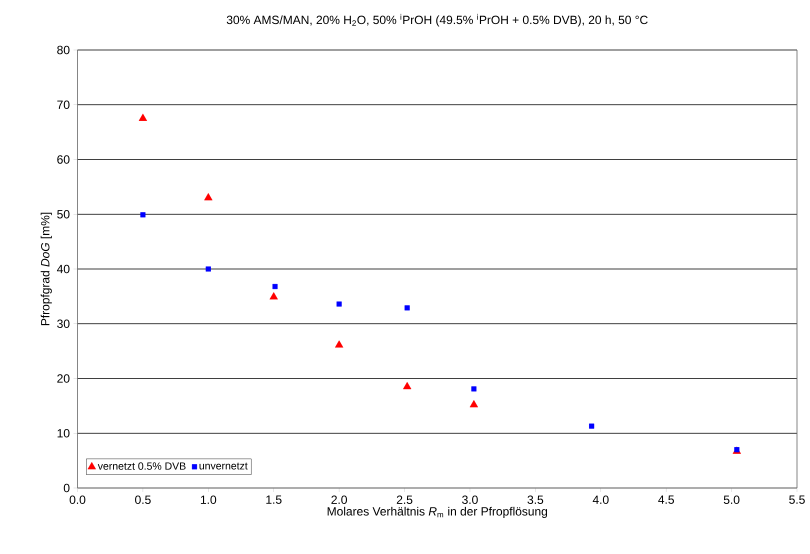 Image resolution: width=810 pixels, height=554 pixels. Describe the element at coordinates (63, 269) in the screenshot. I see `y-tick-label: 40` at that location.